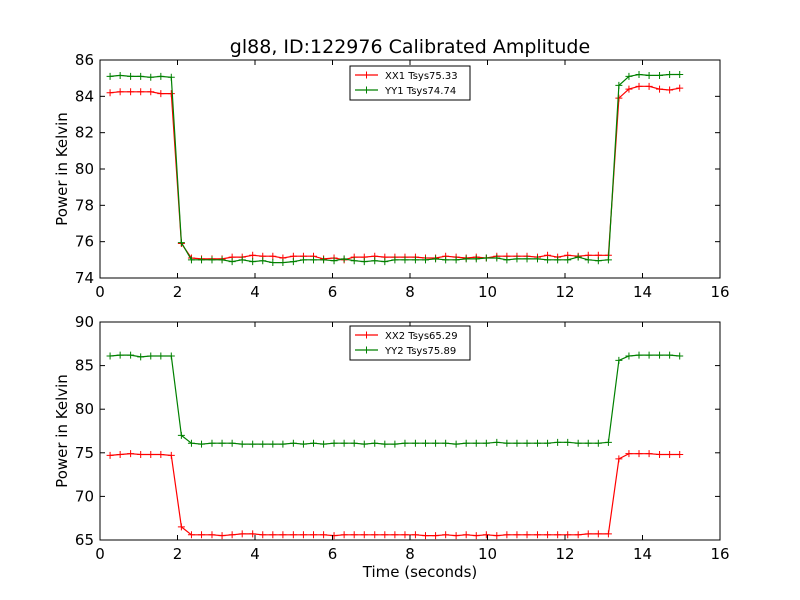  I want to click on y-tick-label: 65, so click(84, 540).